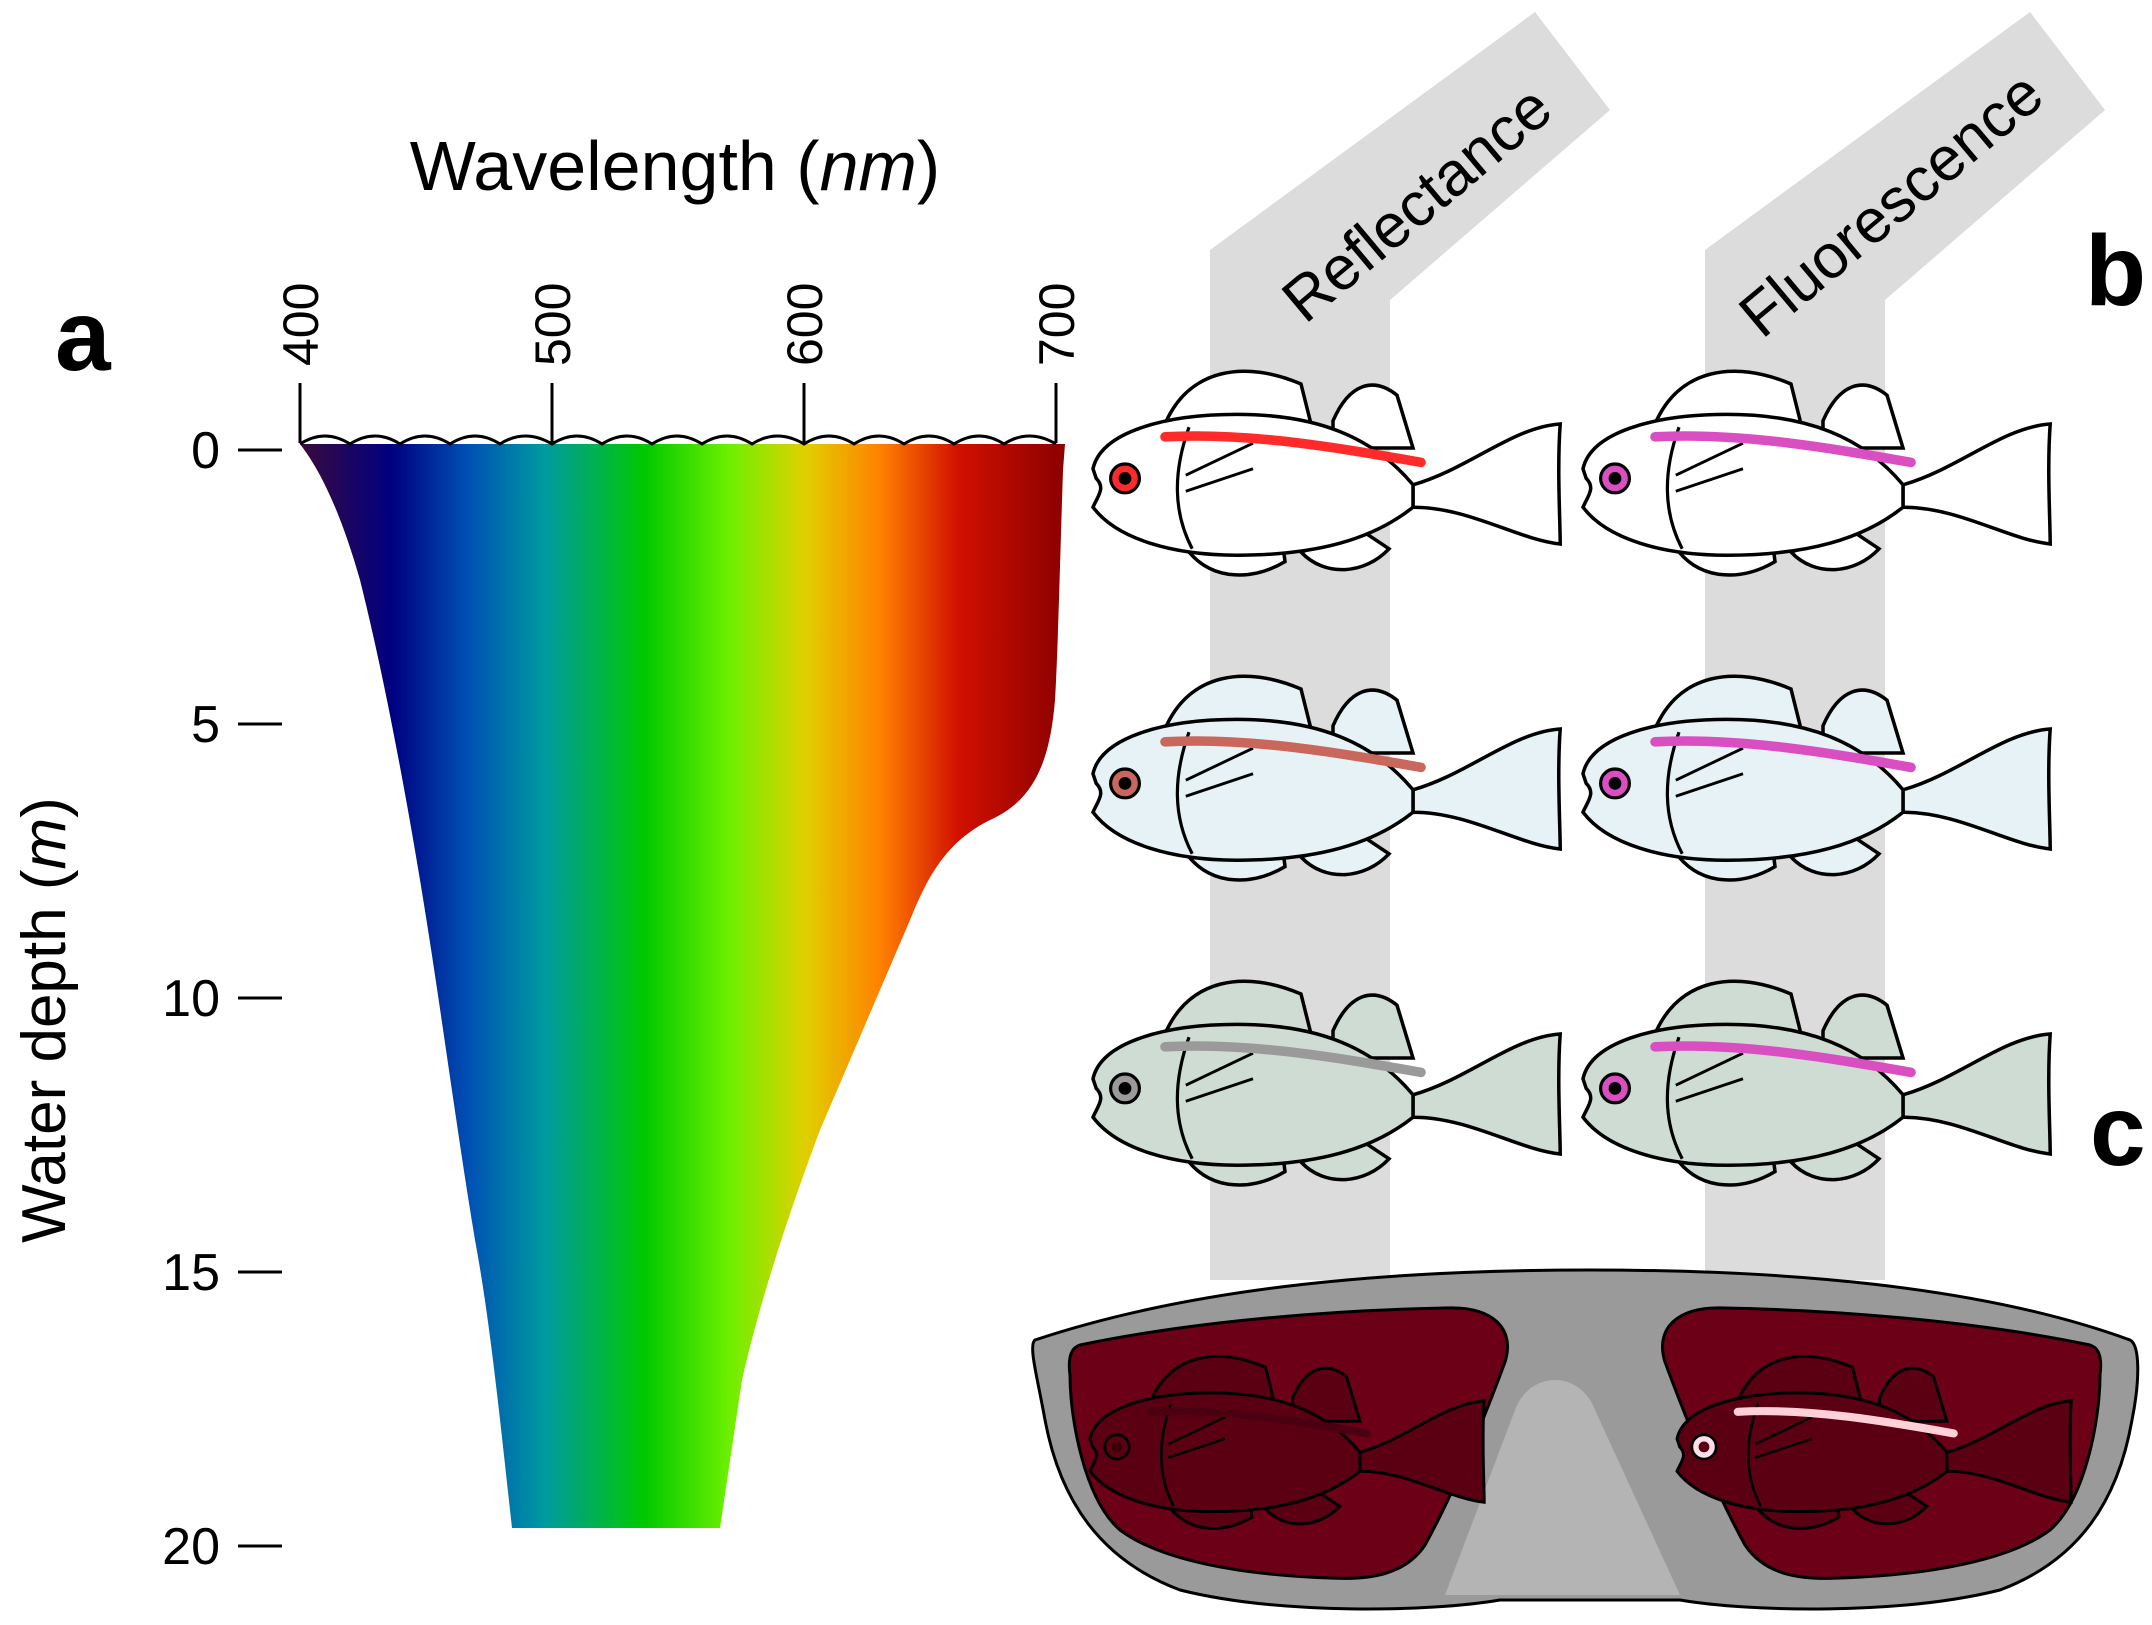 The image size is (2152, 1625). I want to click on fish-through-right-lens, so click(1874, 1442).